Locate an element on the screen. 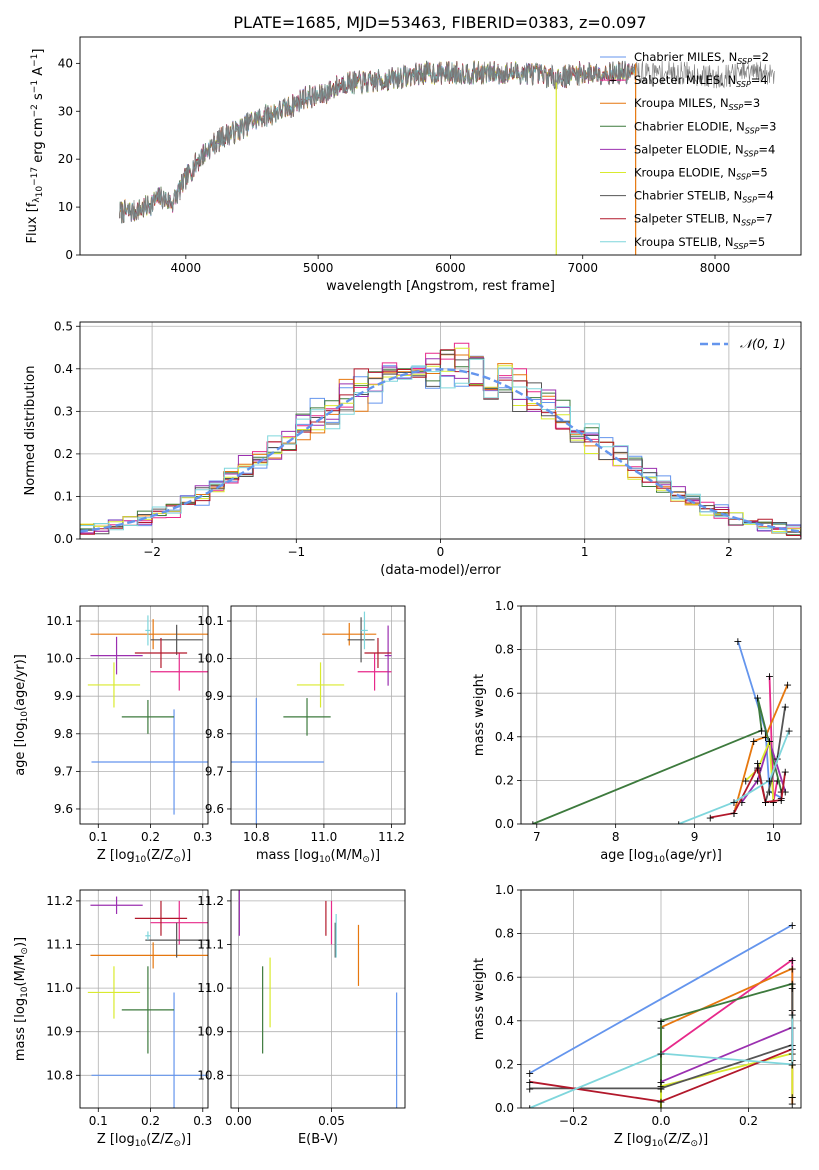  y-tick-label: 0.3 is located at coordinates (63, 411).